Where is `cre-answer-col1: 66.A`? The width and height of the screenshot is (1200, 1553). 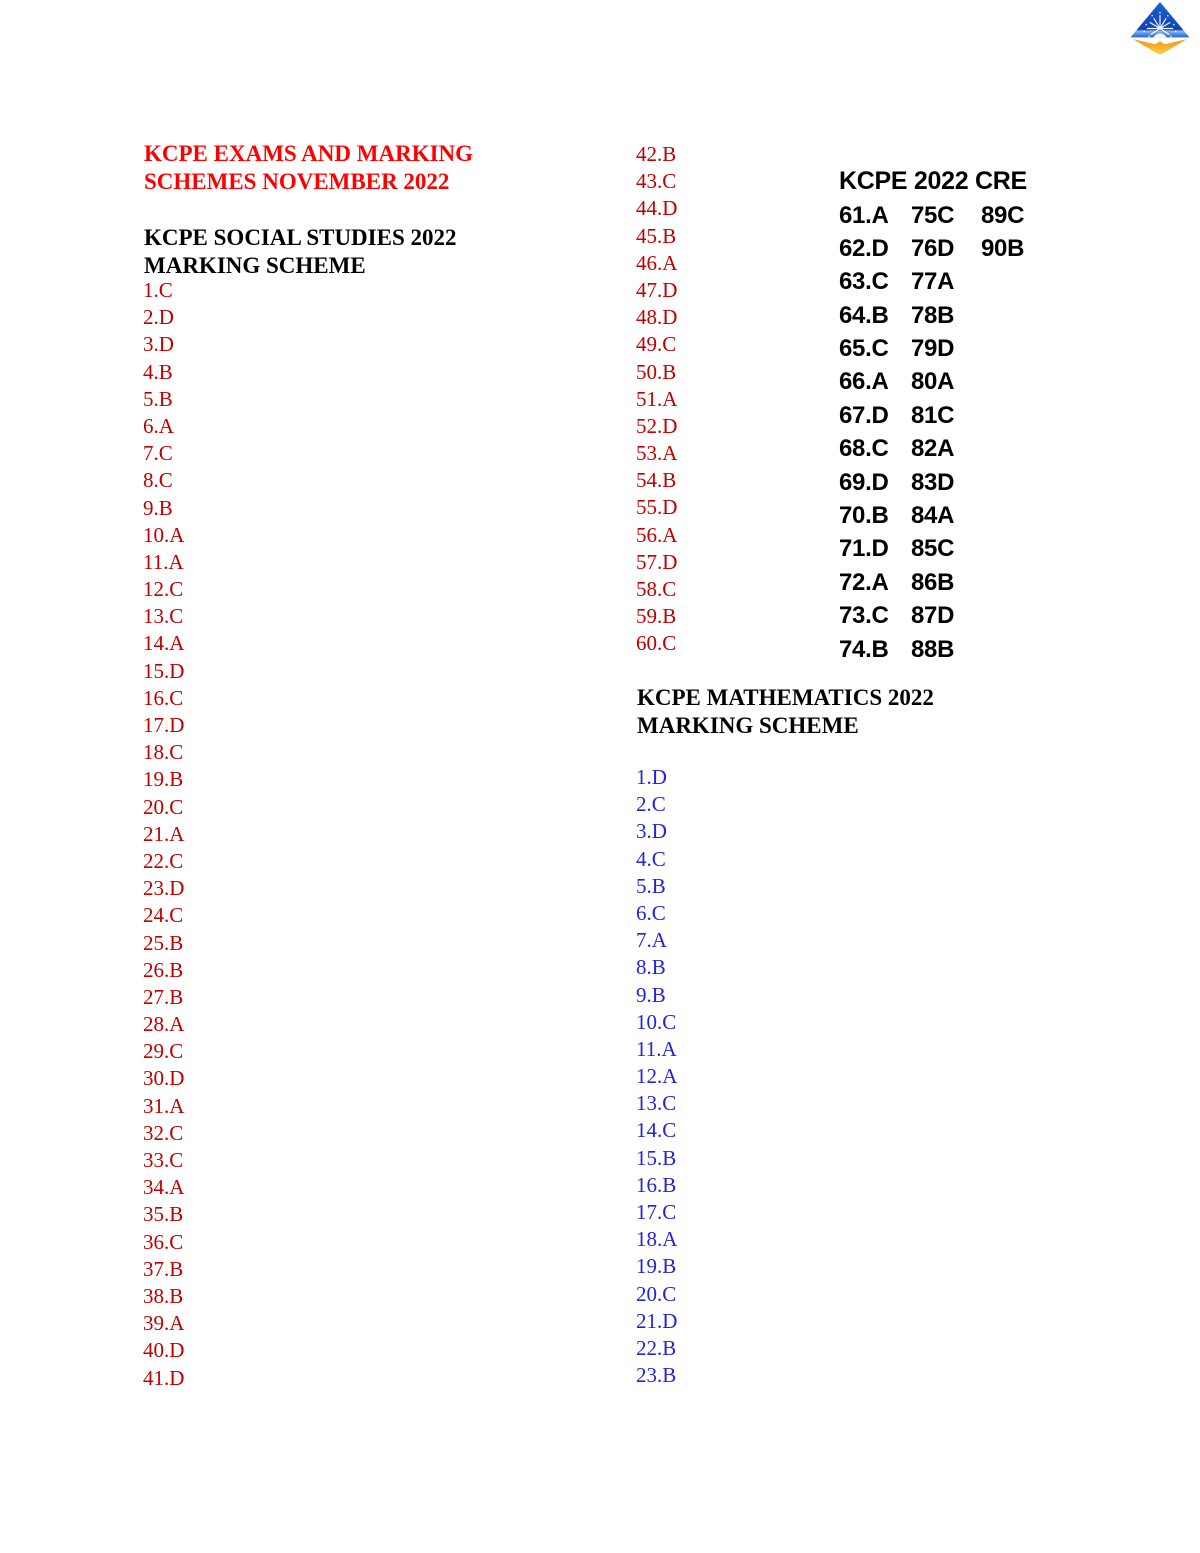 cre-answer-col1: 66.A is located at coordinates (864, 382).